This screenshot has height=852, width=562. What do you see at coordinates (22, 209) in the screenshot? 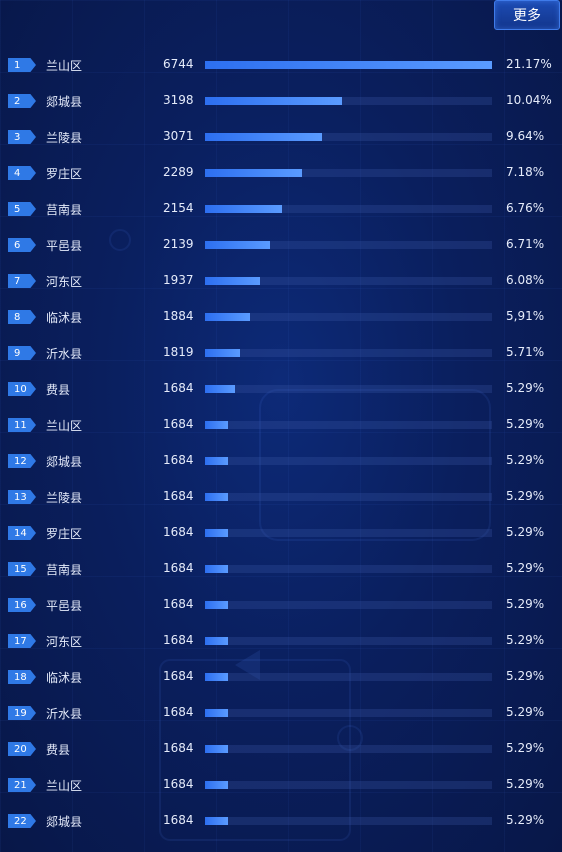
I see `rank-badge: 5` at bounding box center [22, 209].